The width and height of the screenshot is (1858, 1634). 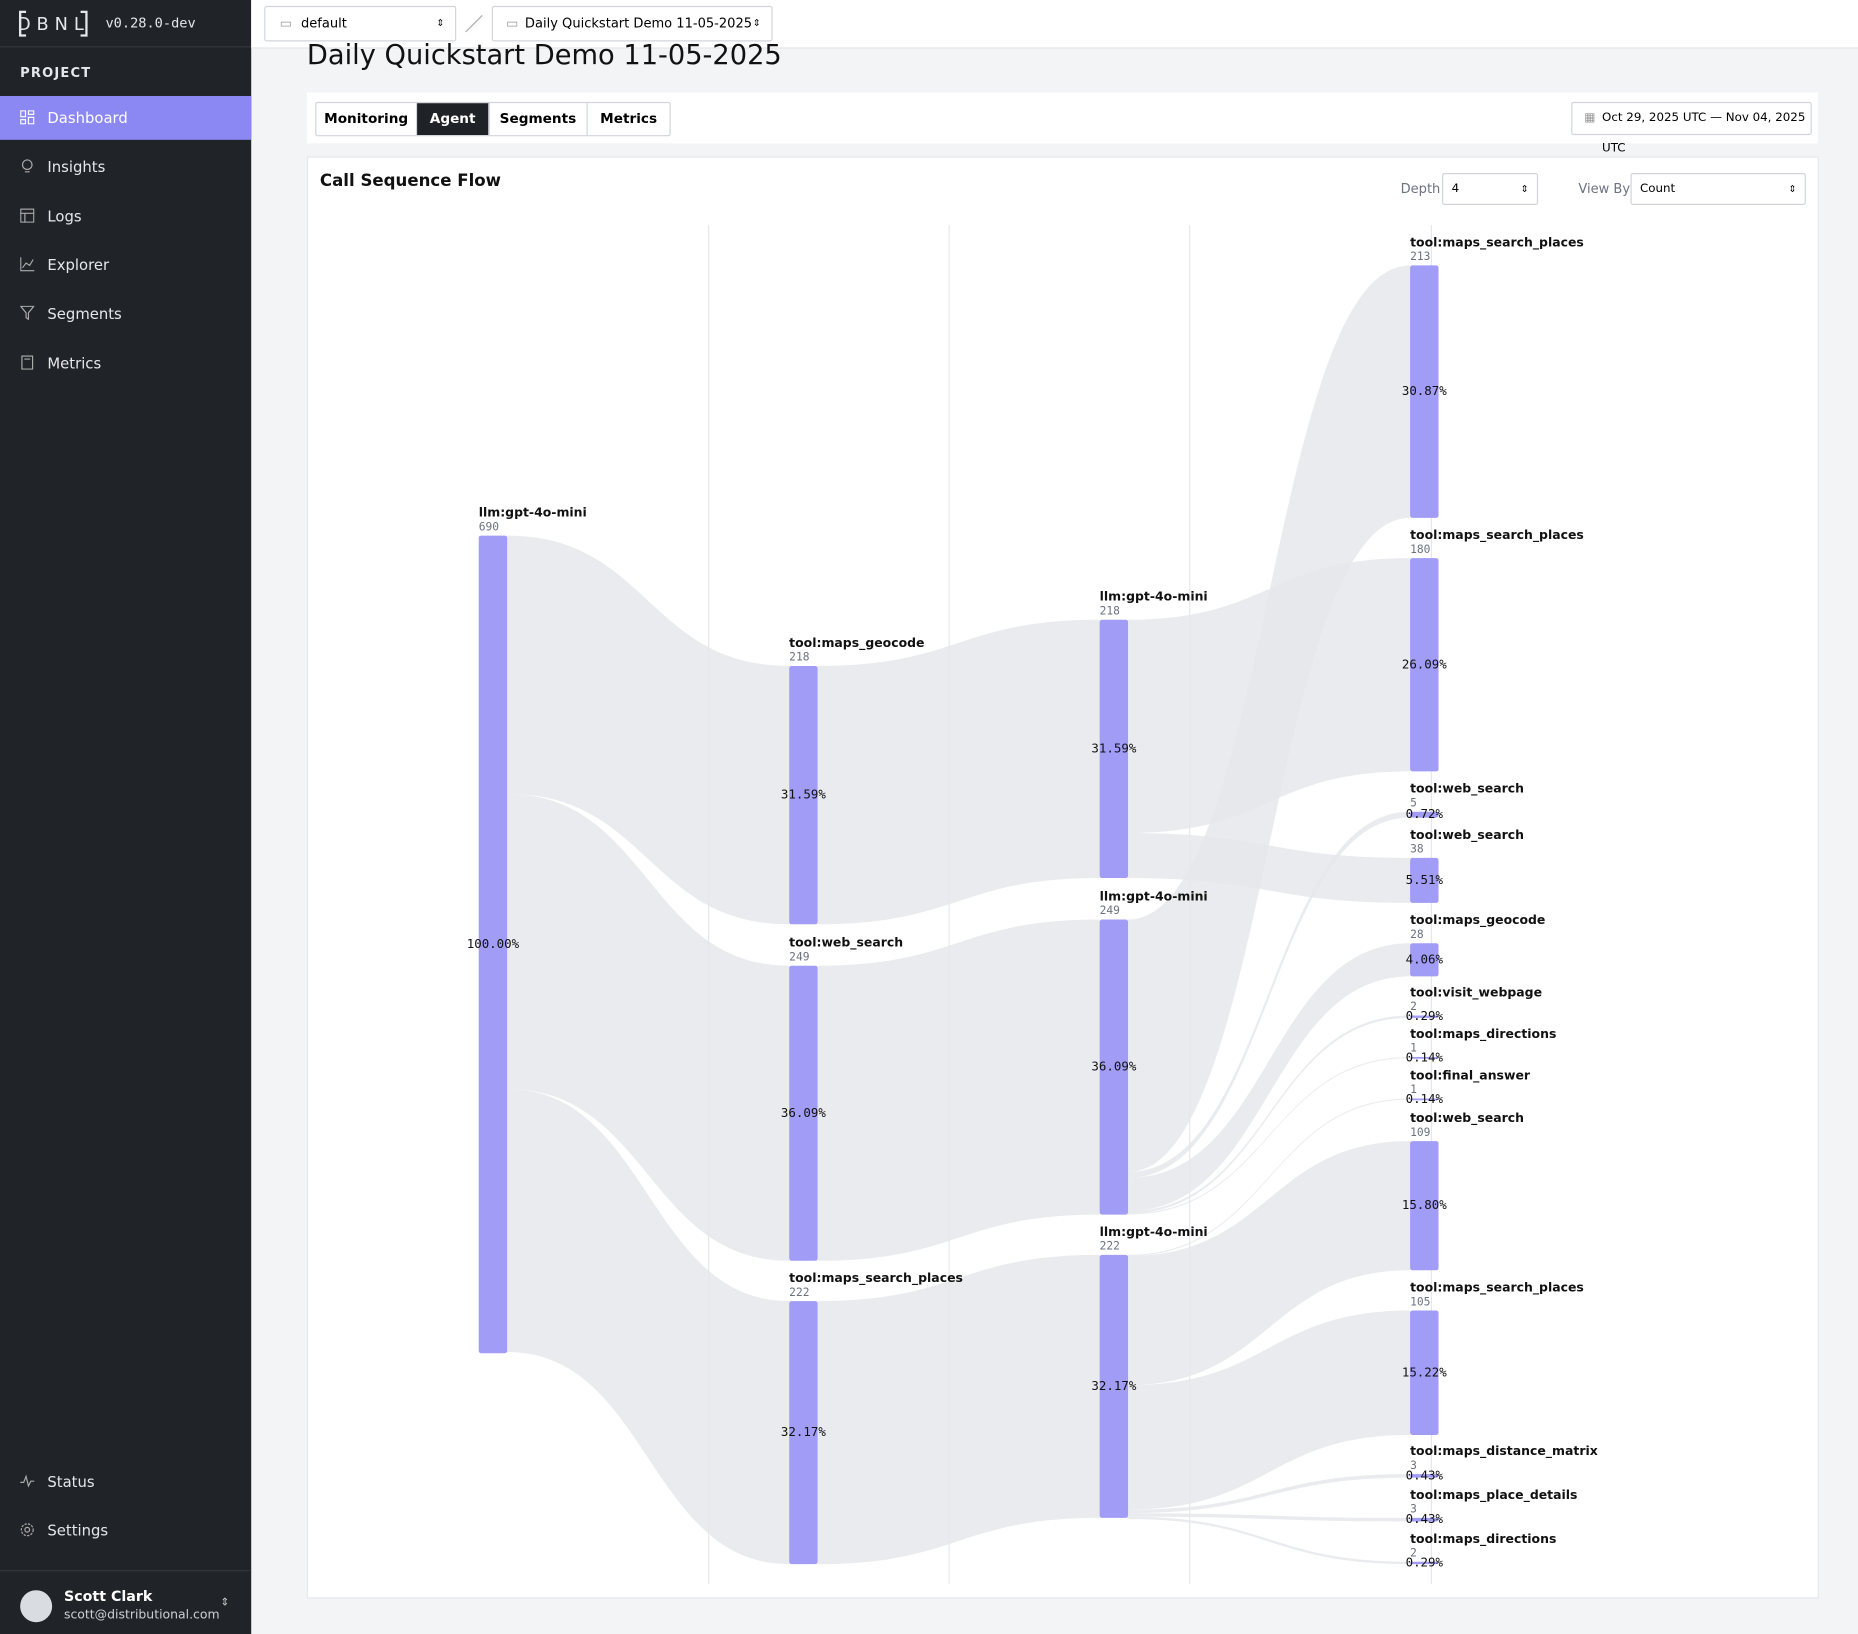 What do you see at coordinates (1413, 802) in the screenshot?
I see `node-value: 5` at bounding box center [1413, 802].